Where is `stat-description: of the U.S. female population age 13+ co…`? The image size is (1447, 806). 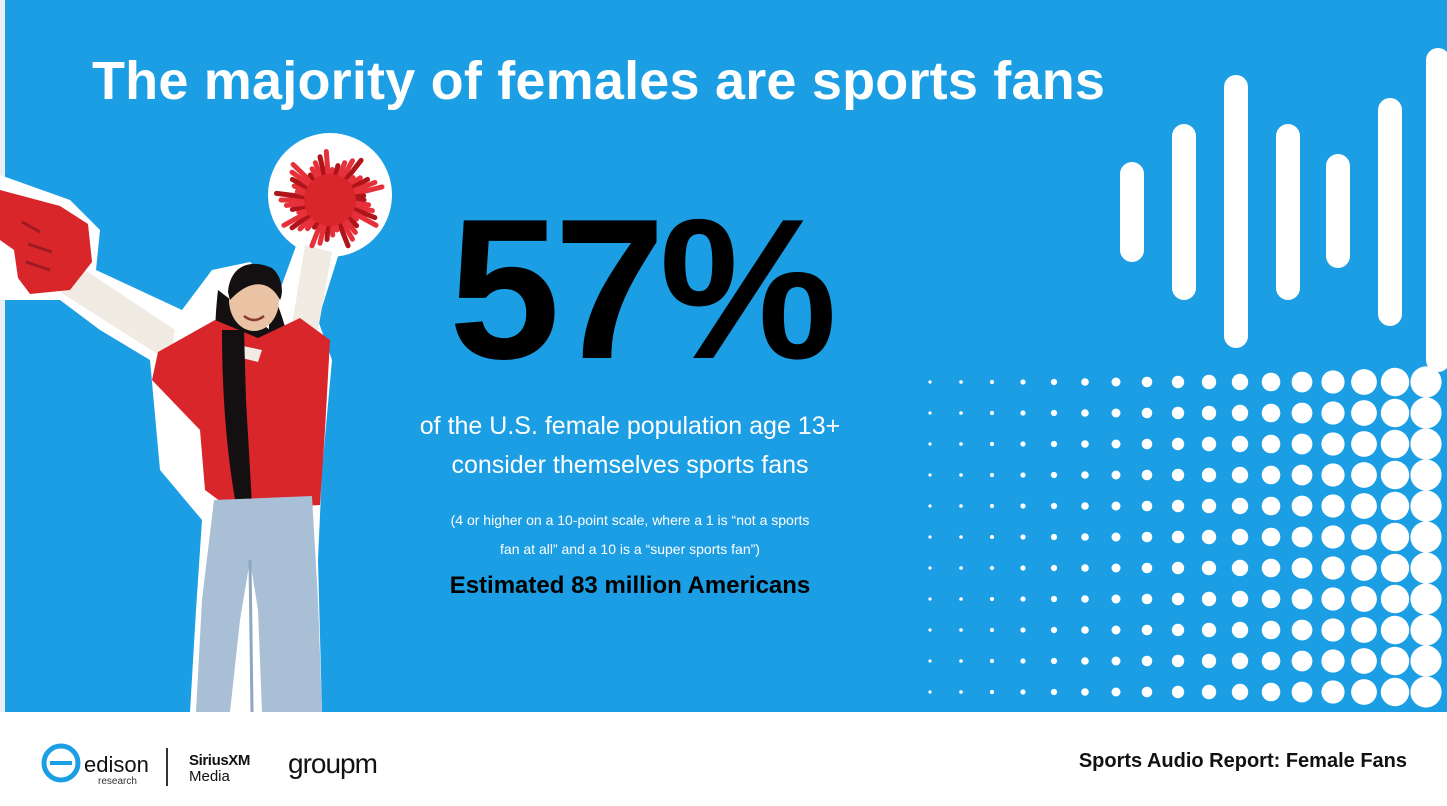 stat-description: of the U.S. female population age 13+ co… is located at coordinates (630, 446).